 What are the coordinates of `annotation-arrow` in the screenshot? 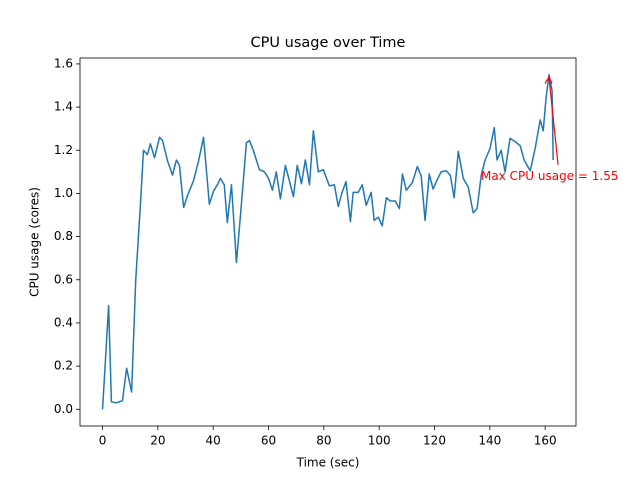 It's located at (553, 121).